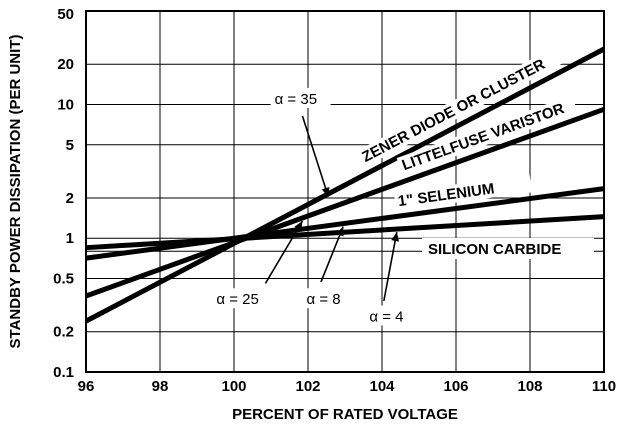  Describe the element at coordinates (86, 386) in the screenshot. I see `x-tick-label: 96` at that location.